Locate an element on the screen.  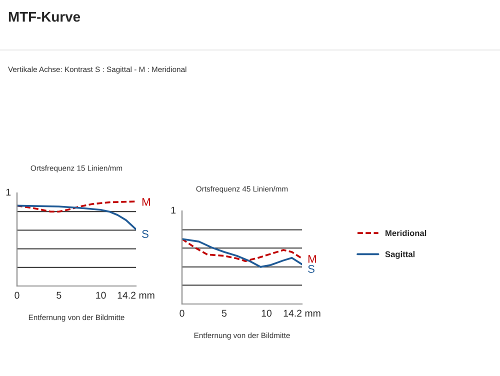
legend-label: Sagittal is located at coordinates (400, 255).